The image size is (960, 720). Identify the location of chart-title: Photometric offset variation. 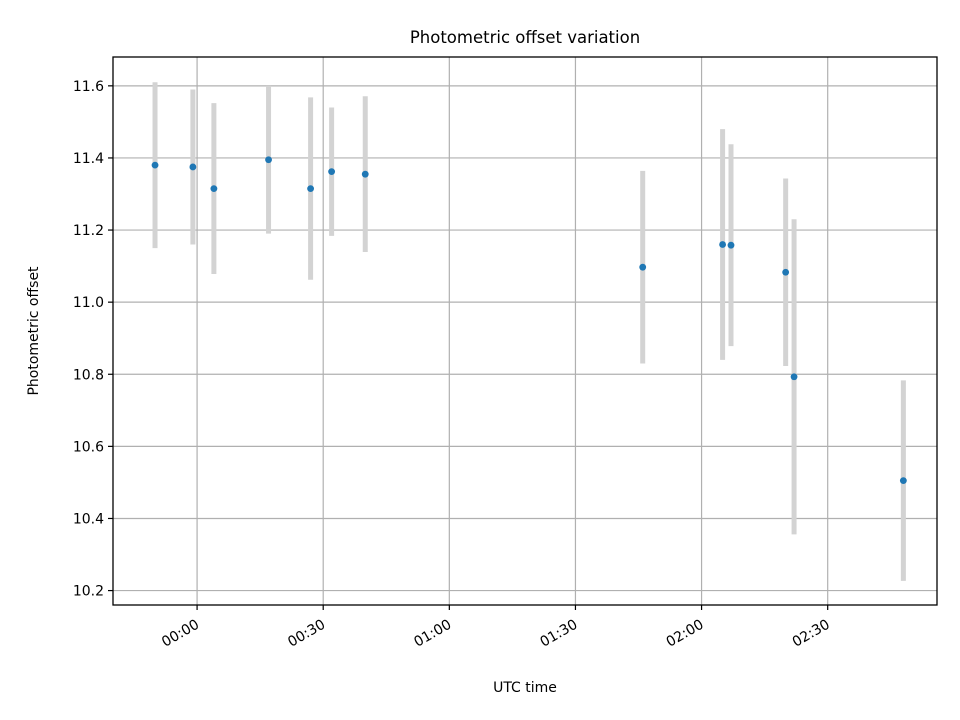
(525, 37).